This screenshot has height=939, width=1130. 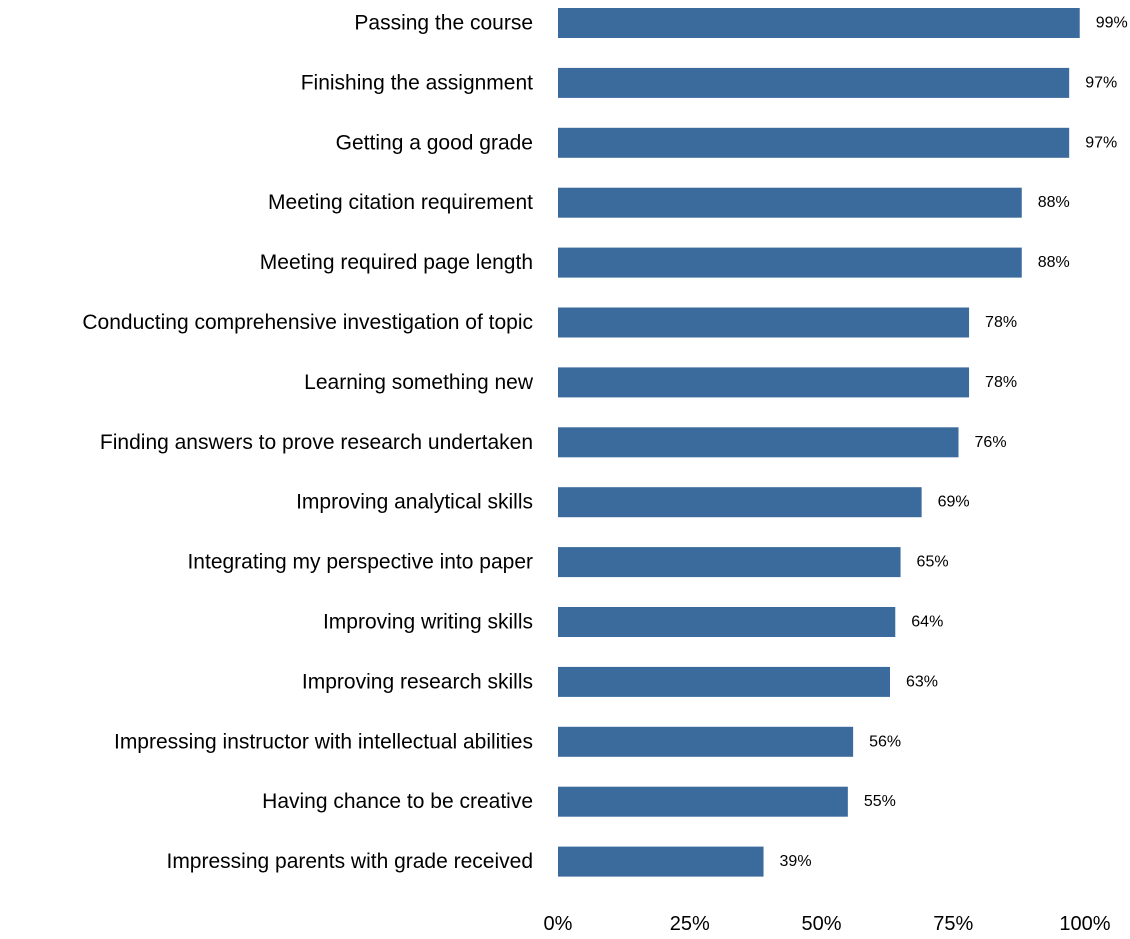 I want to click on x-tick-label: 50%, so click(x=821, y=924).